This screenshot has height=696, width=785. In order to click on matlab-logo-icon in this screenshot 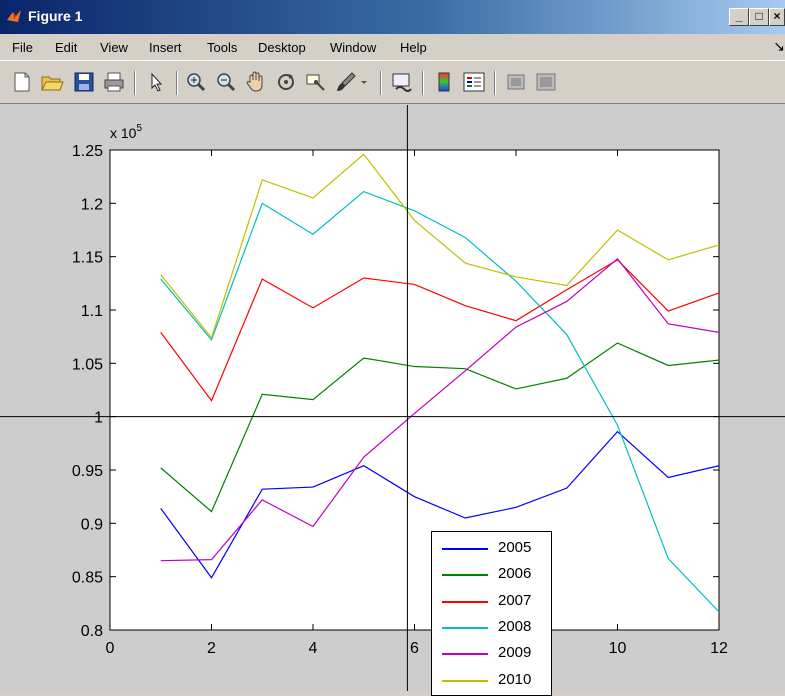, I will do `click(14, 16)`.